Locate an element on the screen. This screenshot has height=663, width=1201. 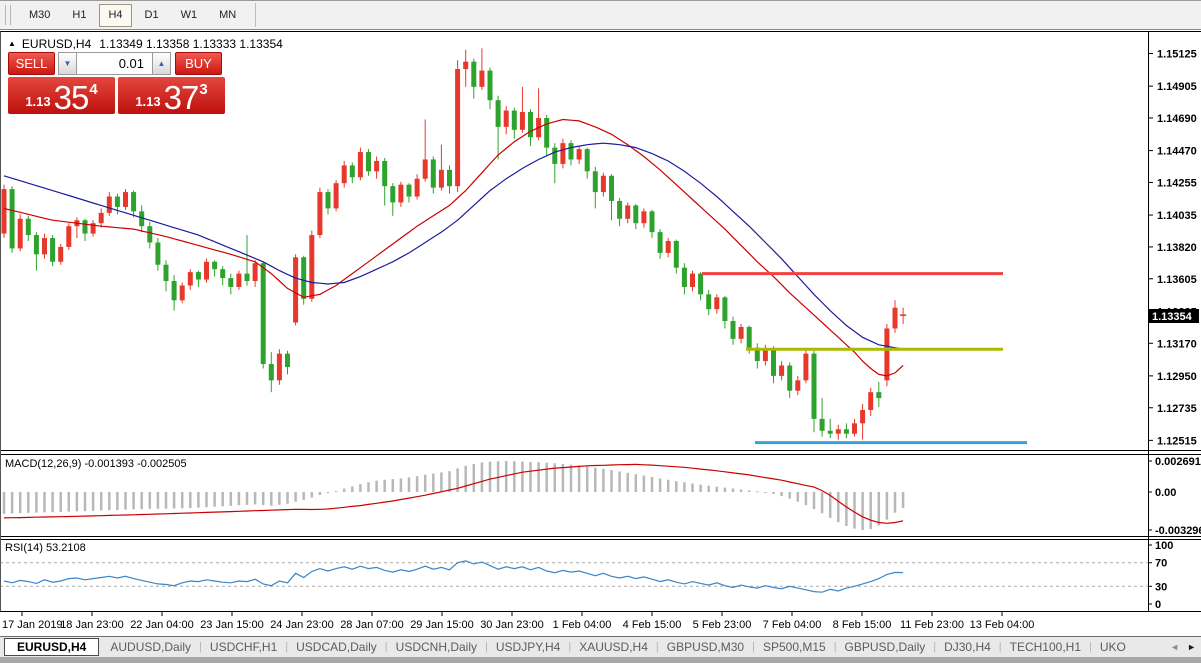
chart-tab-usdjpy-h4: USDJPY,H4 is located at coordinates (528, 647).